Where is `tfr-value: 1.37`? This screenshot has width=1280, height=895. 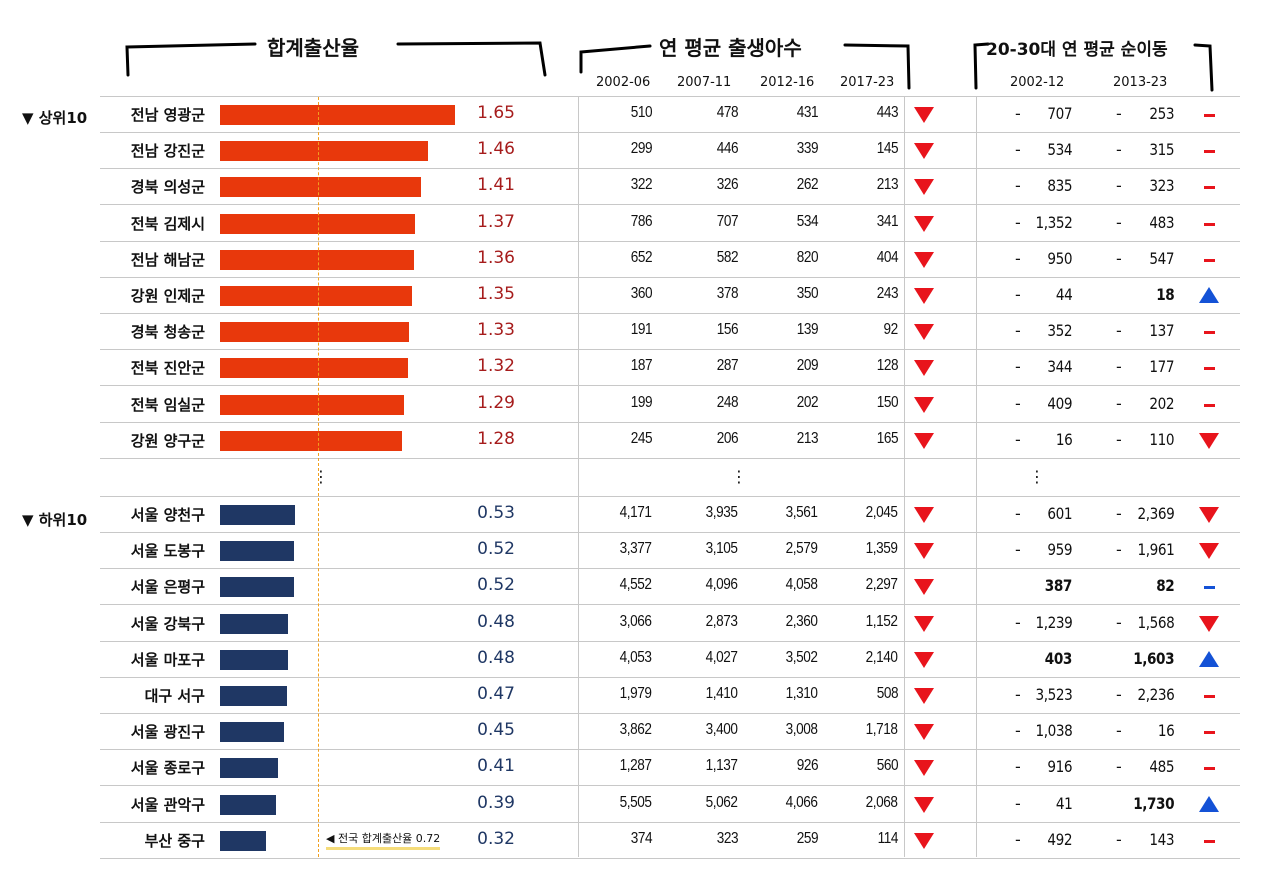
tfr-value: 1.37 is located at coordinates (496, 221).